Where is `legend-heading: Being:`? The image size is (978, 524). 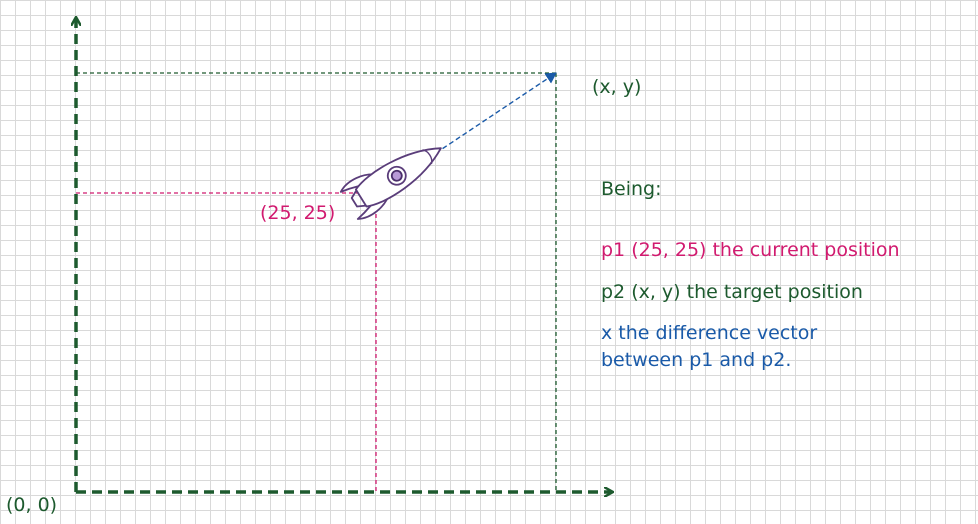
legend-heading: Being: is located at coordinates (631, 189).